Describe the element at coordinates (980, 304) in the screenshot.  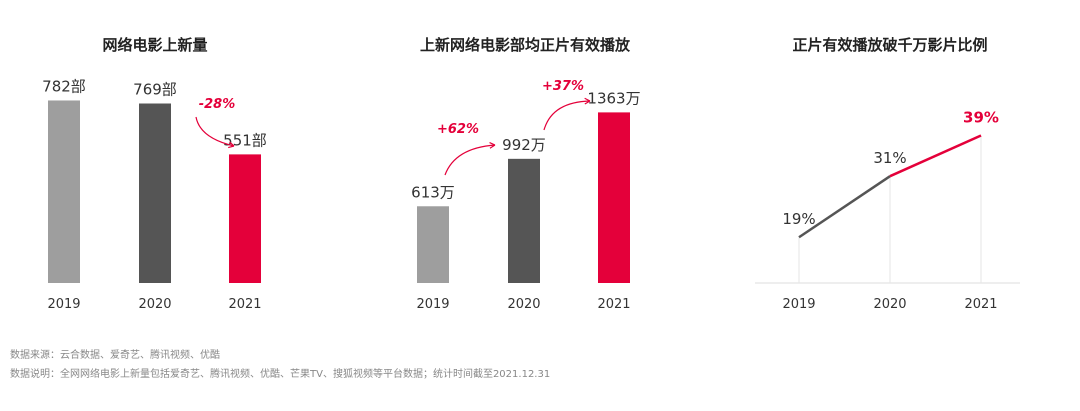
I see `chart3-x-tick: 2021` at that location.